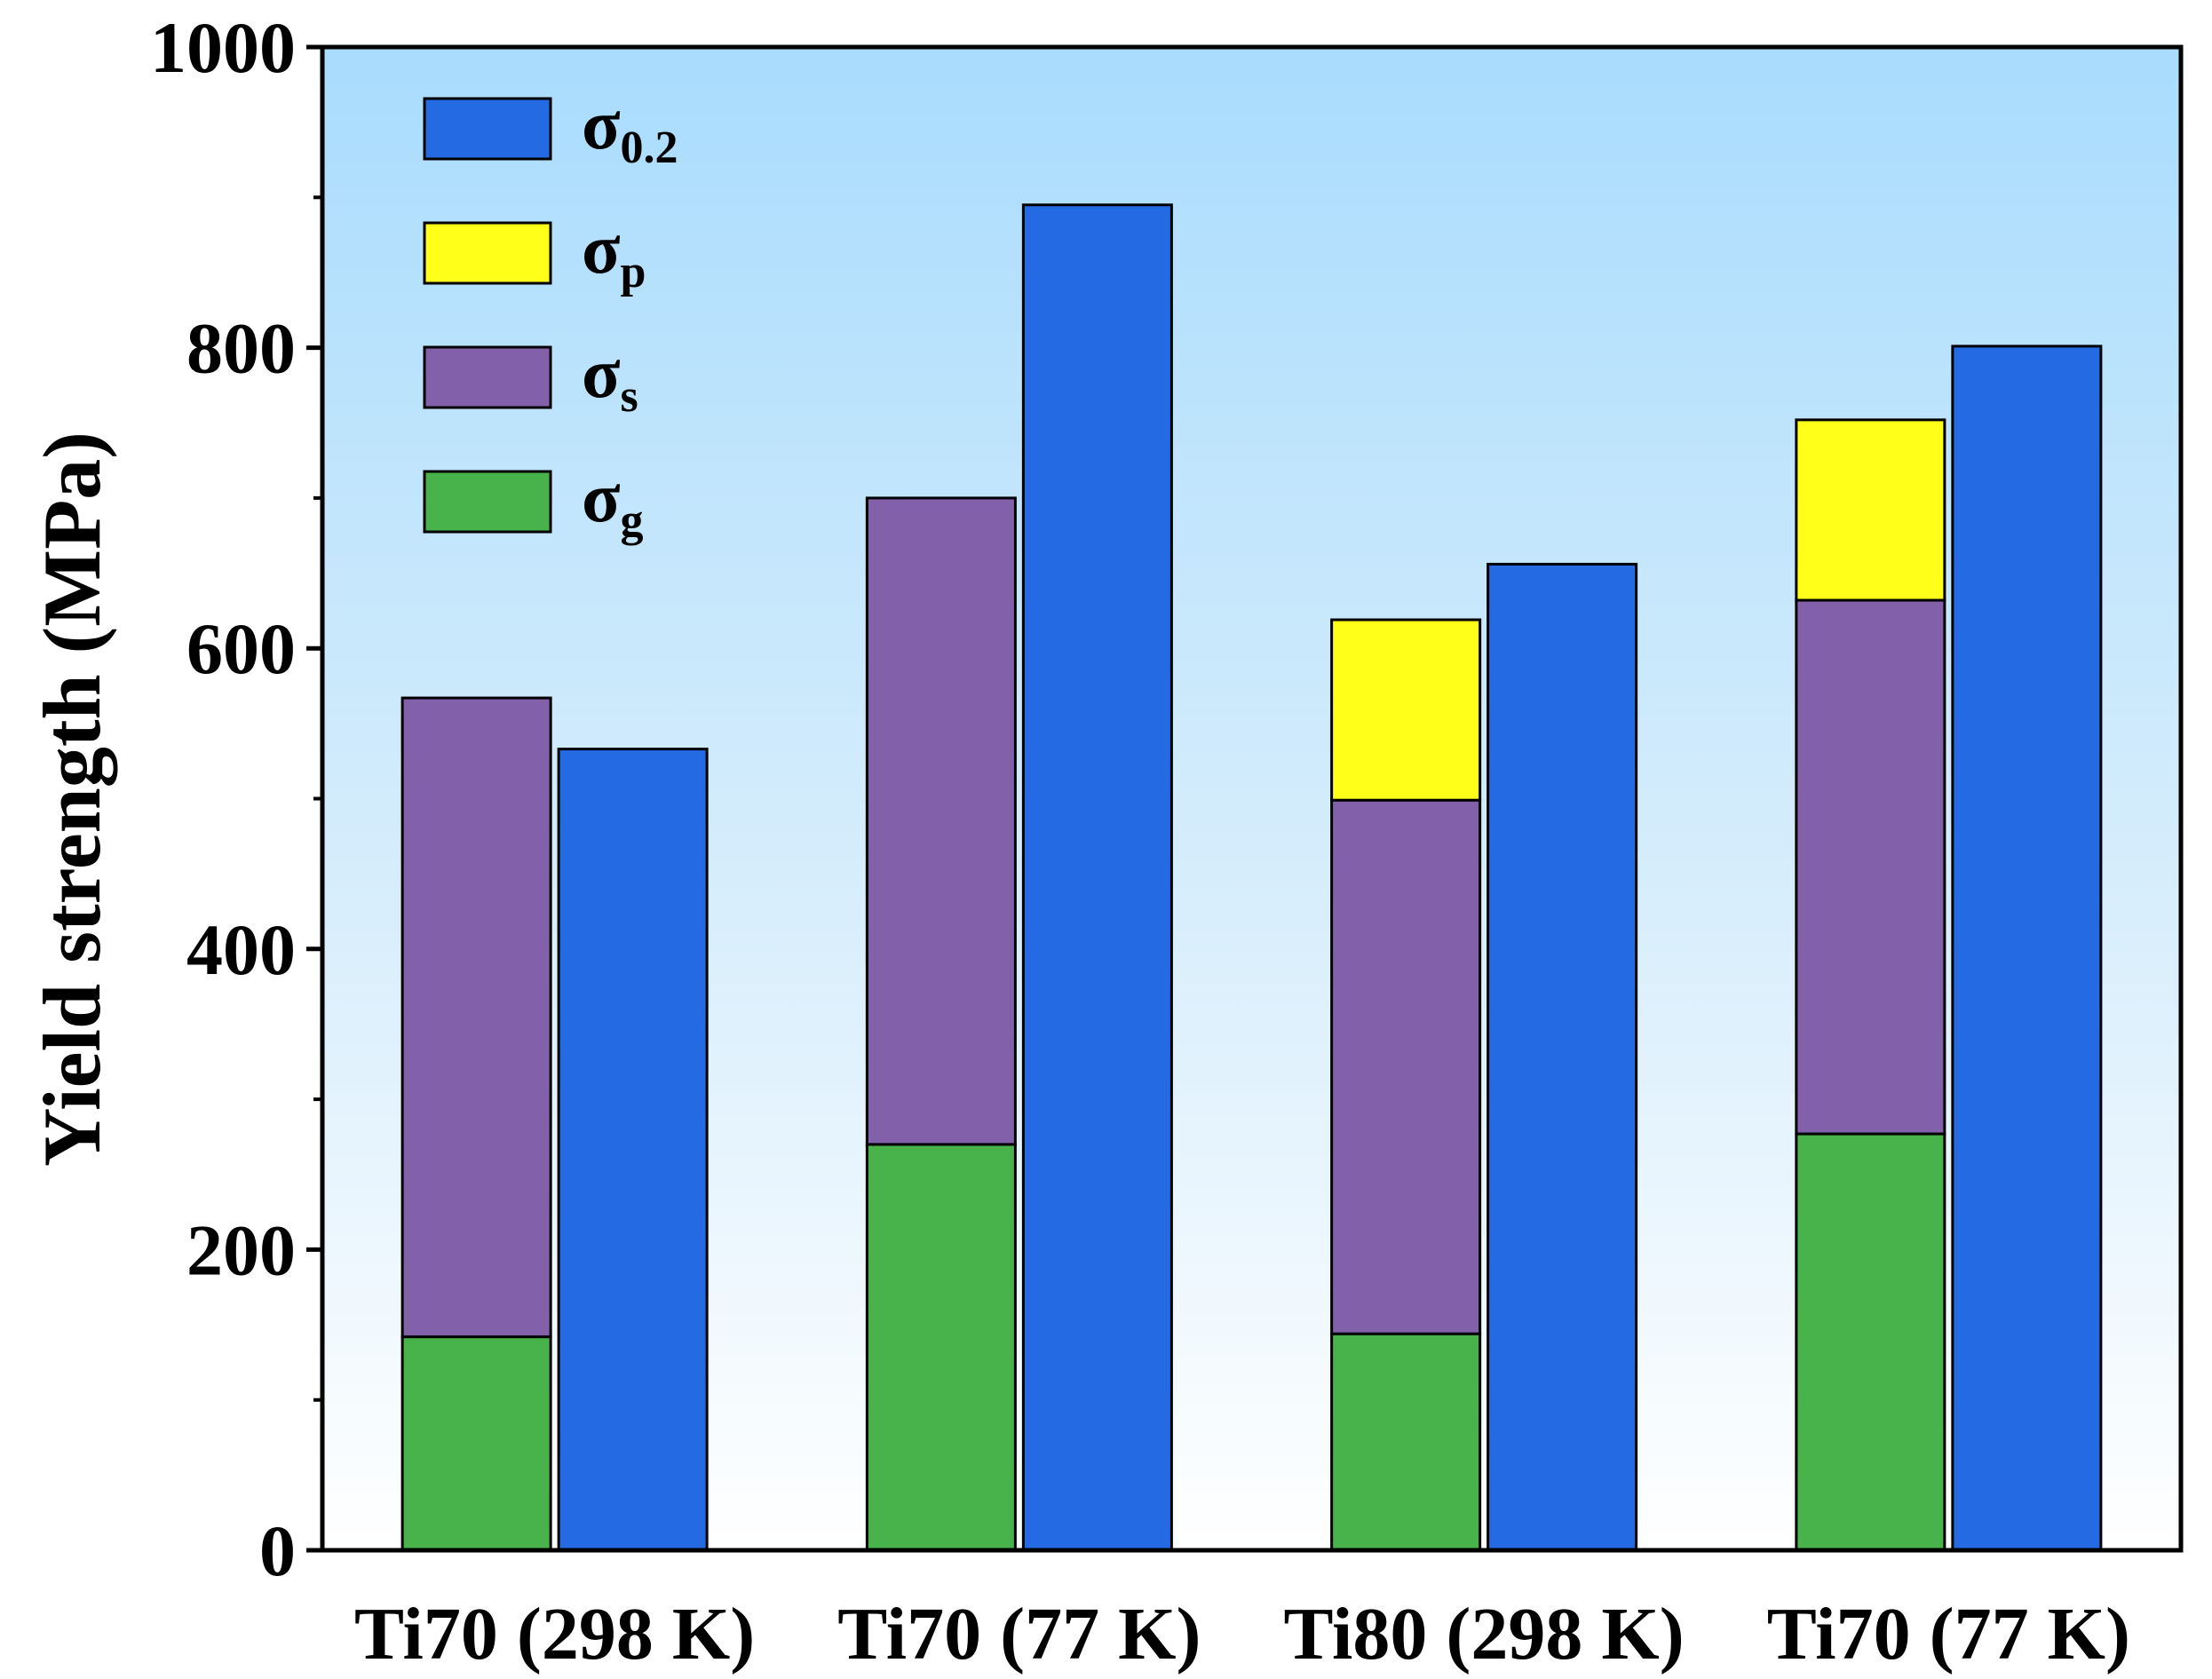 This screenshot has width=2212, height=1679. I want to click on legend-label-sigma-s: σs, so click(610, 378).